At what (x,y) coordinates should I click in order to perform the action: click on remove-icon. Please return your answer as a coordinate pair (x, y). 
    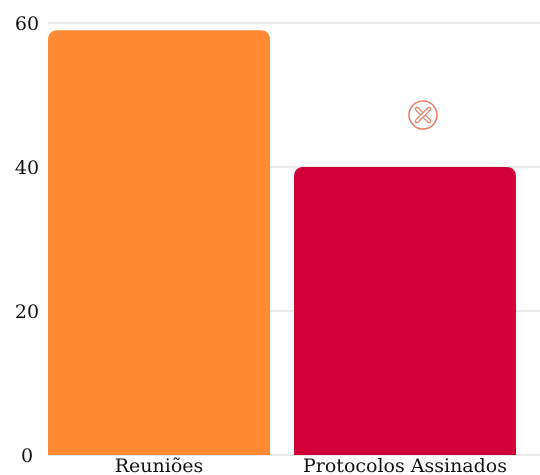
    Looking at the image, I should click on (423, 115).